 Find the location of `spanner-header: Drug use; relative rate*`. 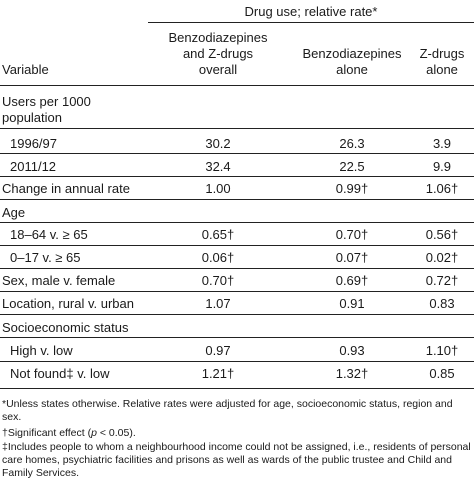

spanner-header: Drug use; relative rate* is located at coordinates (311, 11).